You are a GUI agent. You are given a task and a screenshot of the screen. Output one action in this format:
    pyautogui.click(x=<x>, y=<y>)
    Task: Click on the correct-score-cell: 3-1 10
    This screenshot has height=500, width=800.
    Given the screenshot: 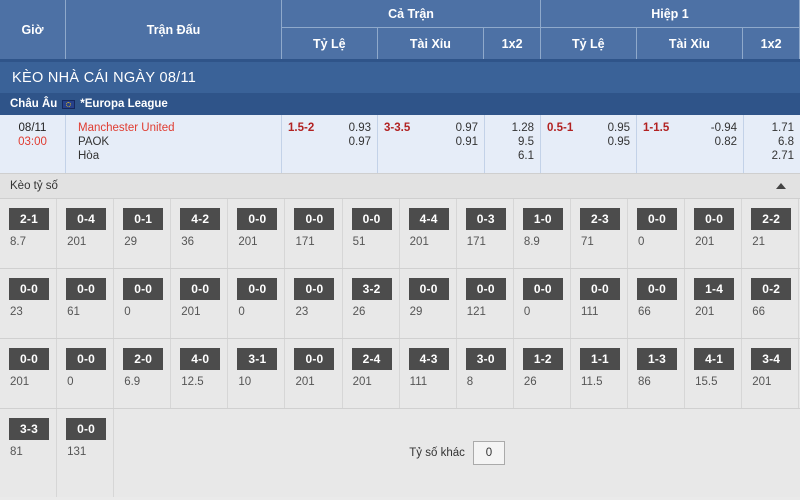 What is the action you would take?
    pyautogui.click(x=257, y=373)
    